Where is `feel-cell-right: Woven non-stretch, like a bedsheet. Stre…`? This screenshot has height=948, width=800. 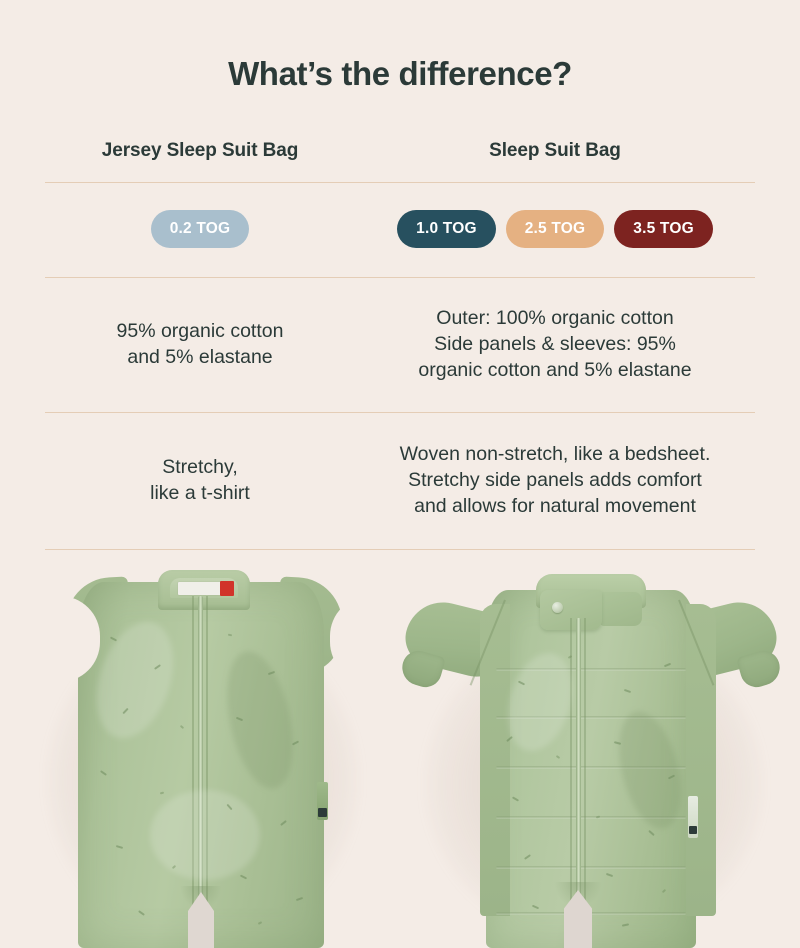 feel-cell-right: Woven non-stretch, like a bedsheet. Stre… is located at coordinates (555, 480).